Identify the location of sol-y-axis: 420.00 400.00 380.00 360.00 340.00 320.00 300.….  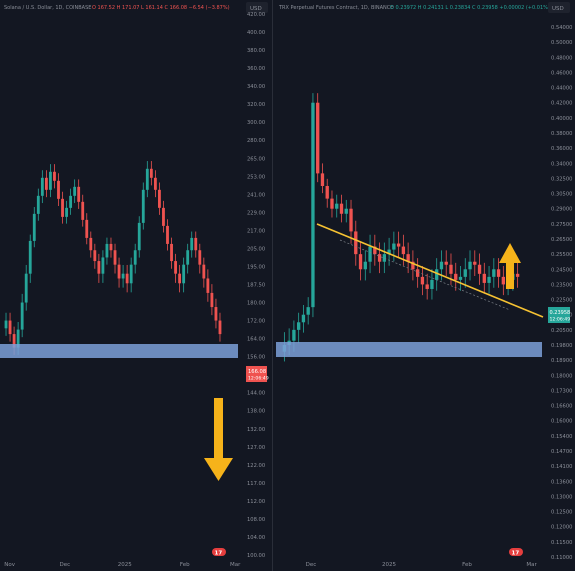
(256, 285).